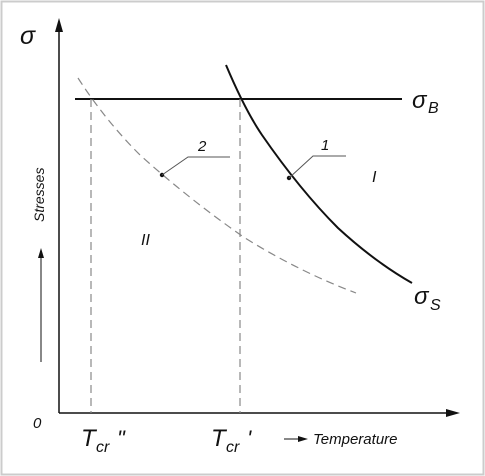 This screenshot has width=485, height=476. I want to click on tcr-prime-mark: ', so click(249, 438).